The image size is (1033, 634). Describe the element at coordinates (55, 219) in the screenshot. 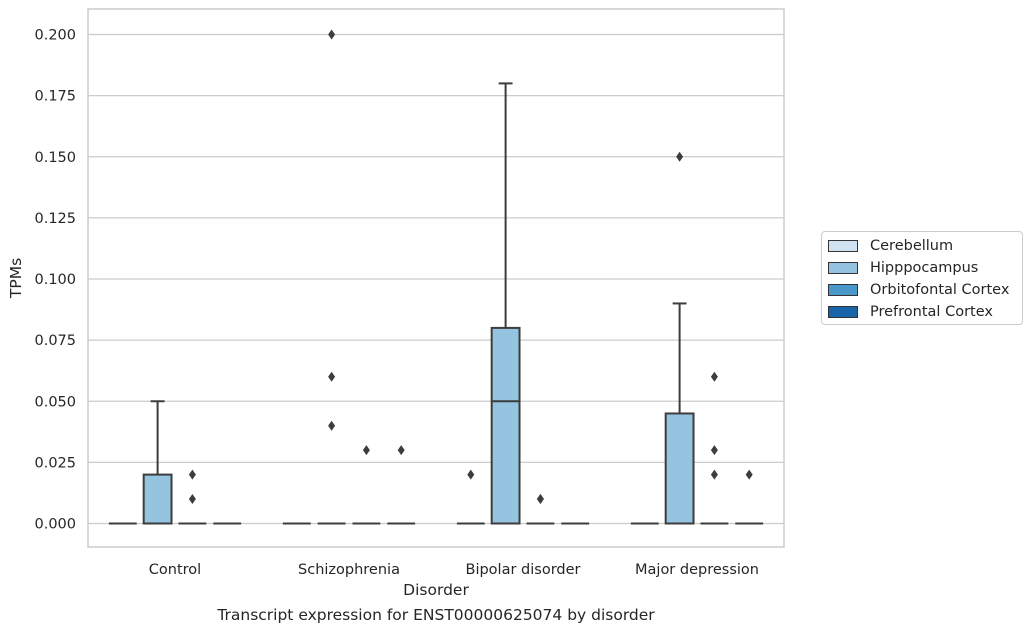

I see `y-tick-label: 0.125` at that location.